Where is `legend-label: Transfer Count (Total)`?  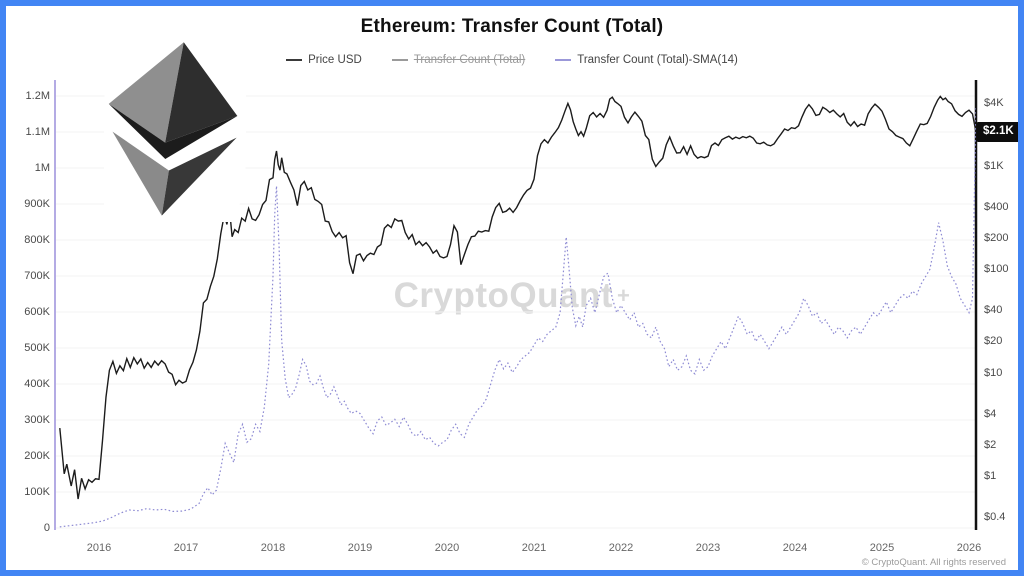 legend-label: Transfer Count (Total) is located at coordinates (469, 60).